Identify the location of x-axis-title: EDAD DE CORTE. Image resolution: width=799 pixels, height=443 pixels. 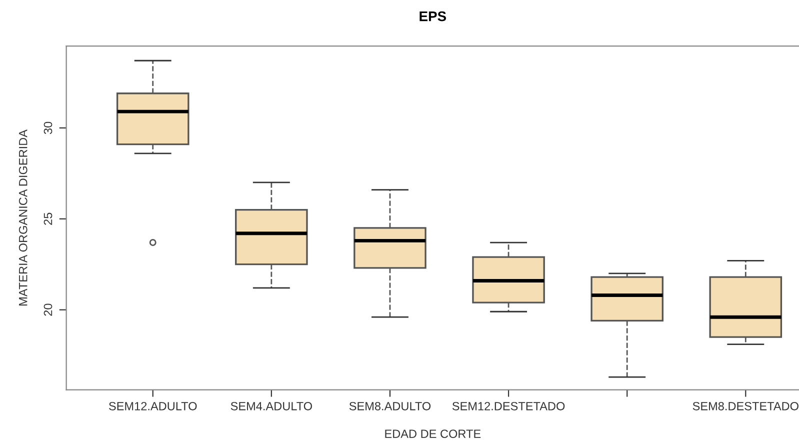
(433, 434).